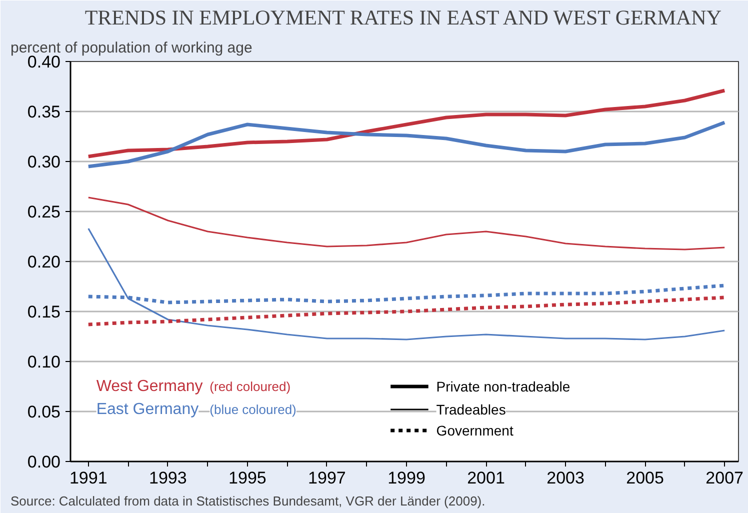 This screenshot has height=513, width=748. What do you see at coordinates (471, 410) in the screenshot?
I see `annotation: Tradeables` at bounding box center [471, 410].